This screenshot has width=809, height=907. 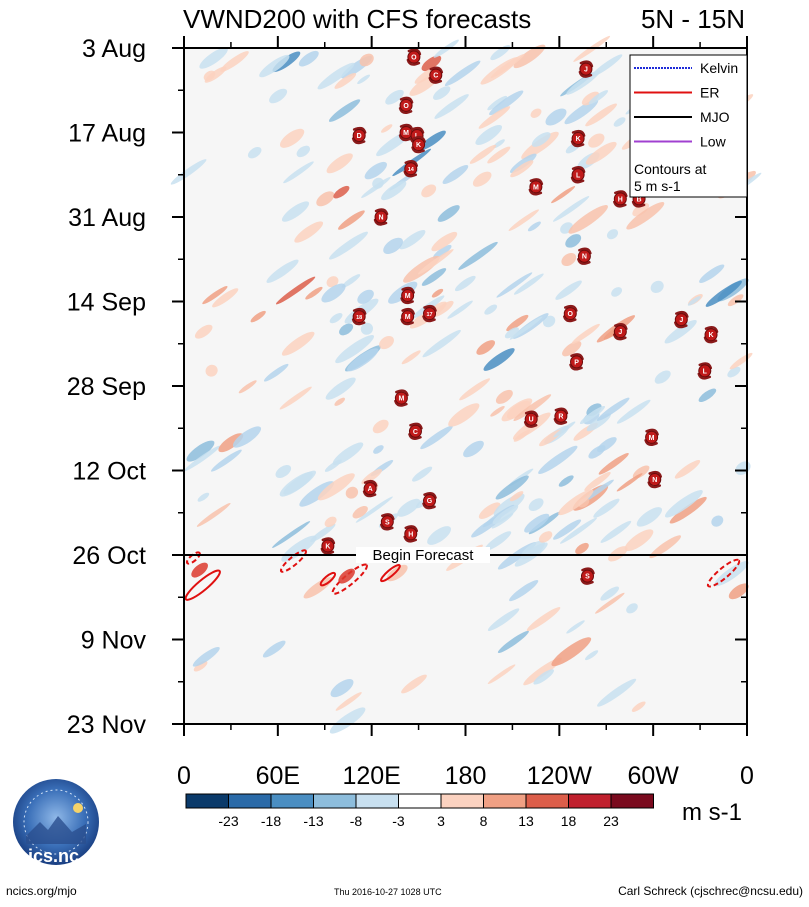 I want to click on storm-label: 14, so click(x=411, y=170).